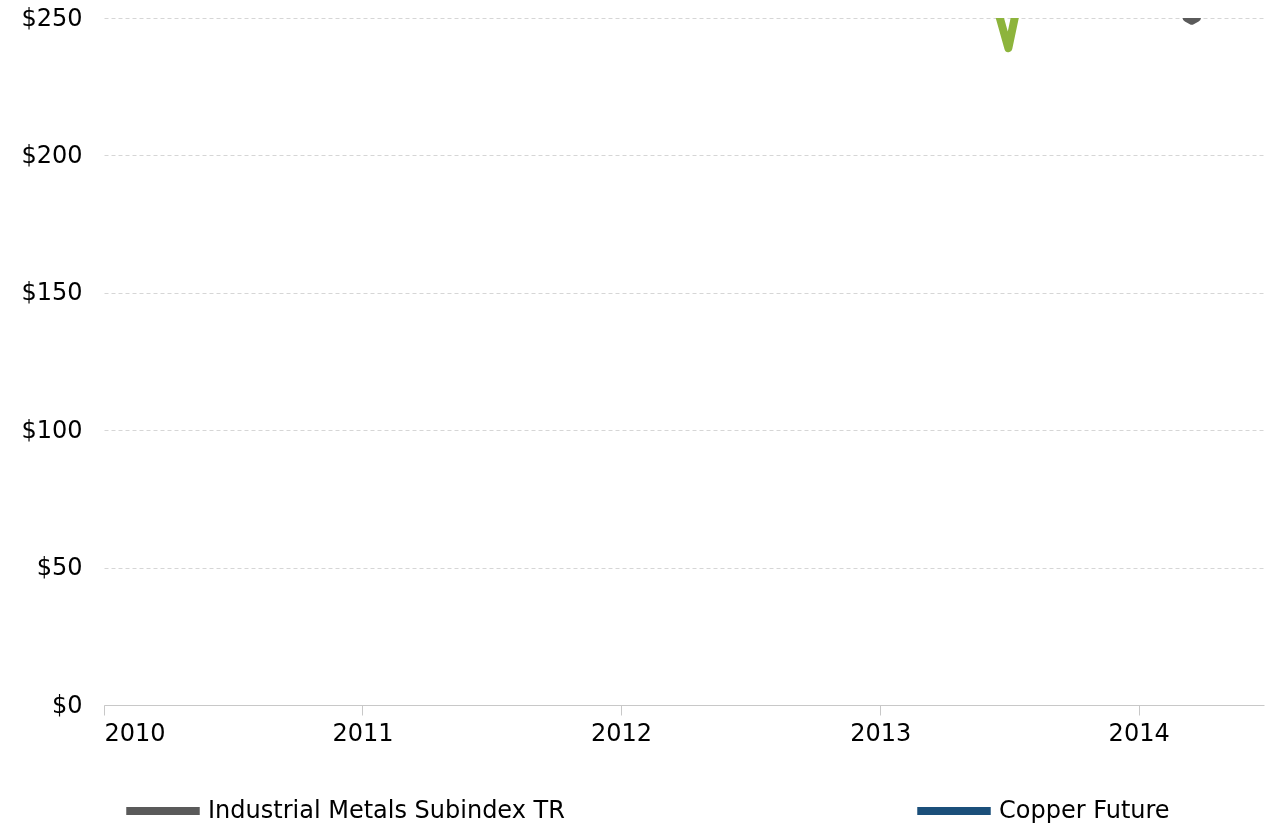 This screenshot has height=840, width=1274. I want to click on x-tick-label: 2013, so click(881, 732).